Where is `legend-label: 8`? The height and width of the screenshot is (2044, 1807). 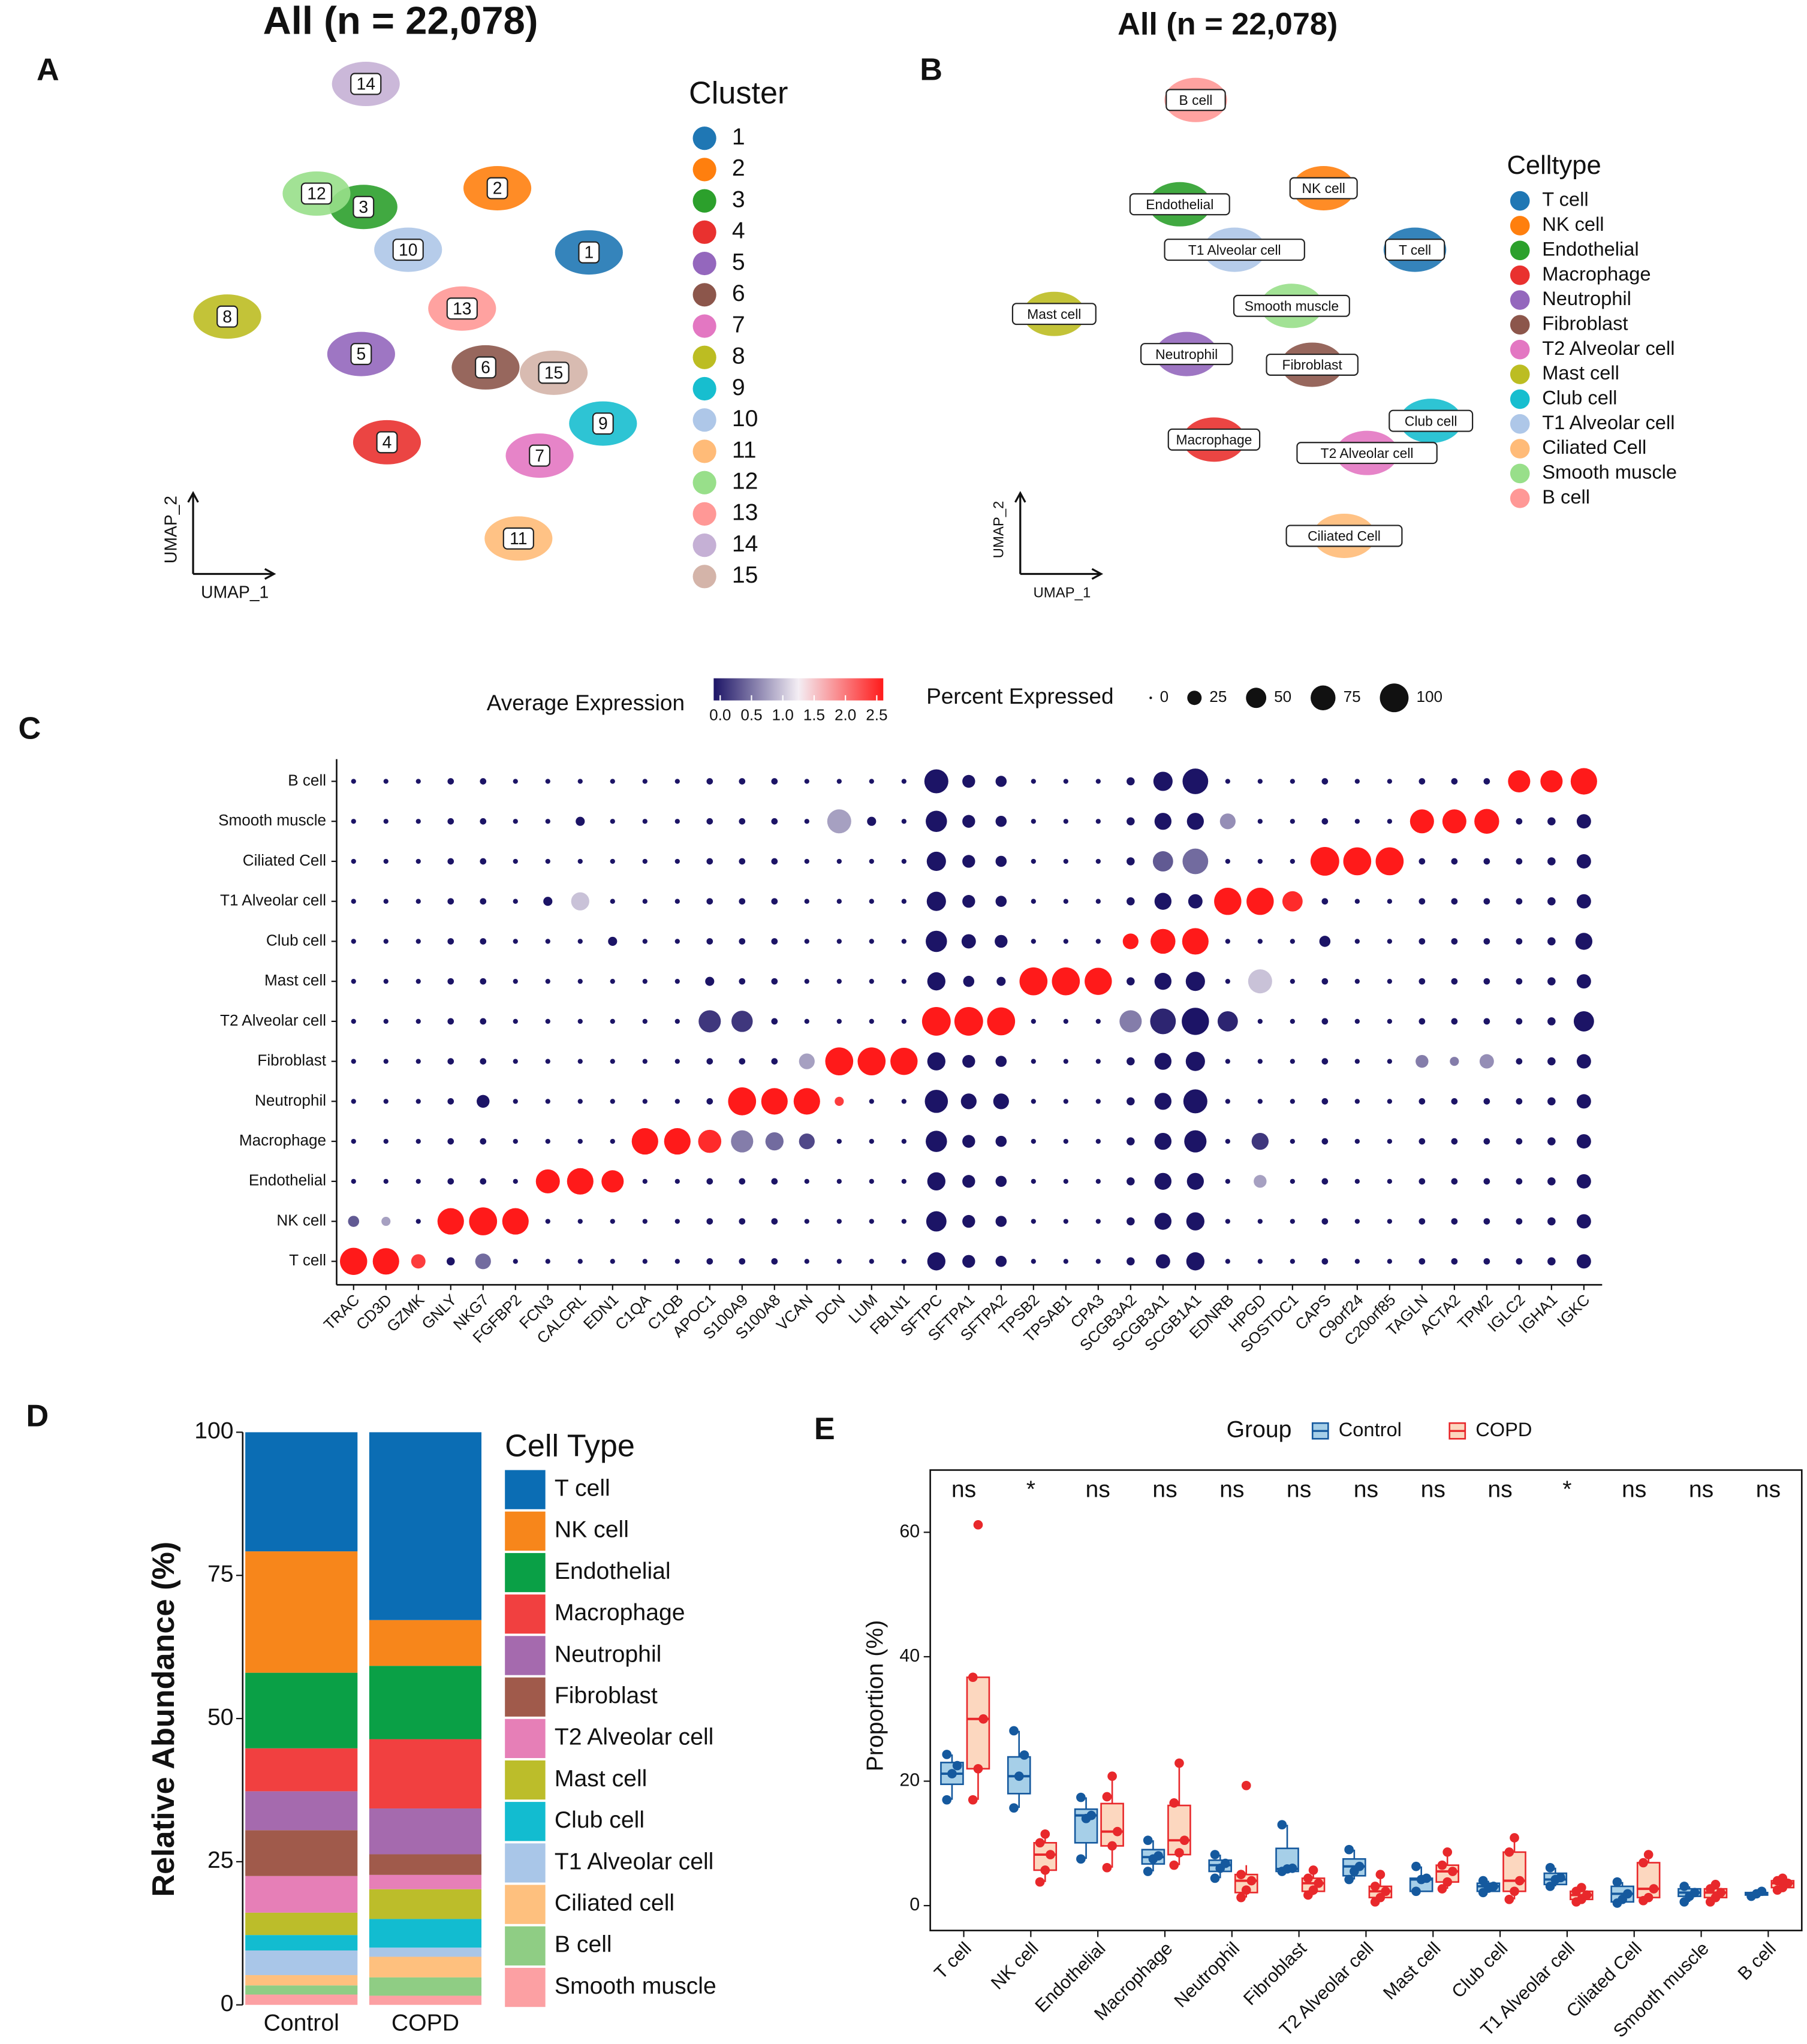 legend-label: 8 is located at coordinates (738, 356).